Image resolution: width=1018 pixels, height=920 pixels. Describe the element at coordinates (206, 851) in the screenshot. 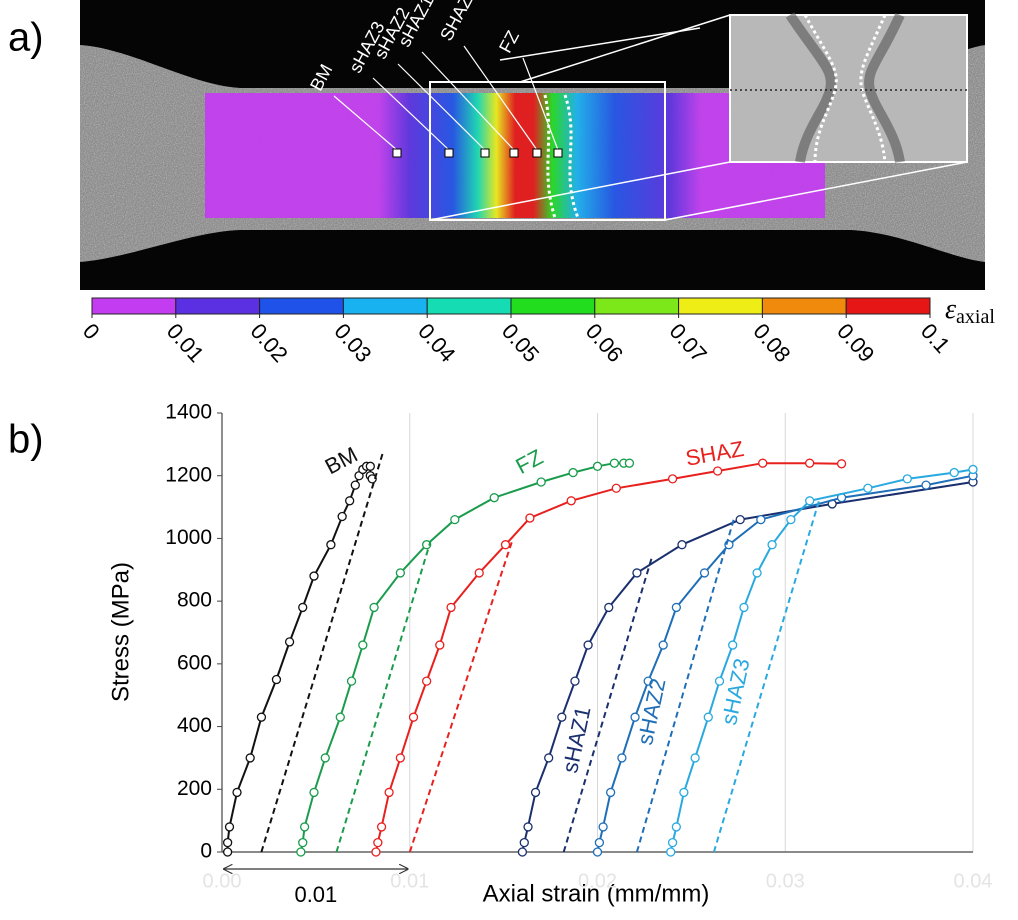

I see `y-tick-label: 0` at that location.